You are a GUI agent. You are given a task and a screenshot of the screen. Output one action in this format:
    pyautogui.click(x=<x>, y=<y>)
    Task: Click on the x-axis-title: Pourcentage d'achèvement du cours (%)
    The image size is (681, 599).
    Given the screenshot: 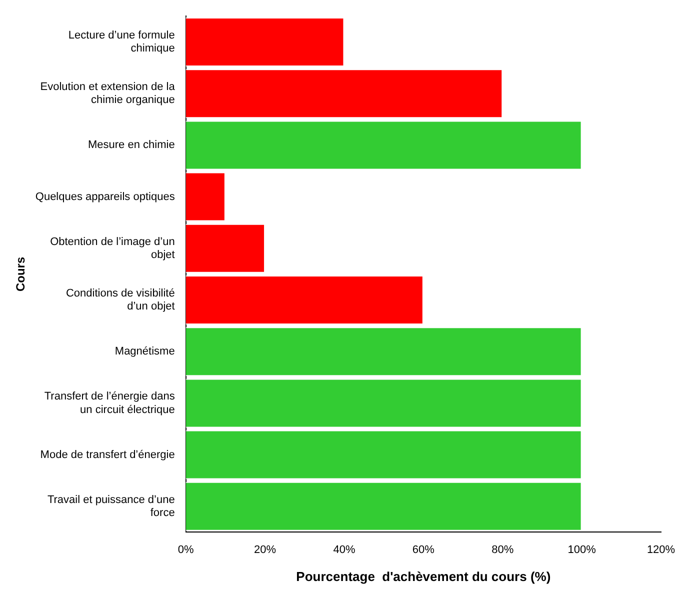 What is the action you would take?
    pyautogui.click(x=423, y=576)
    